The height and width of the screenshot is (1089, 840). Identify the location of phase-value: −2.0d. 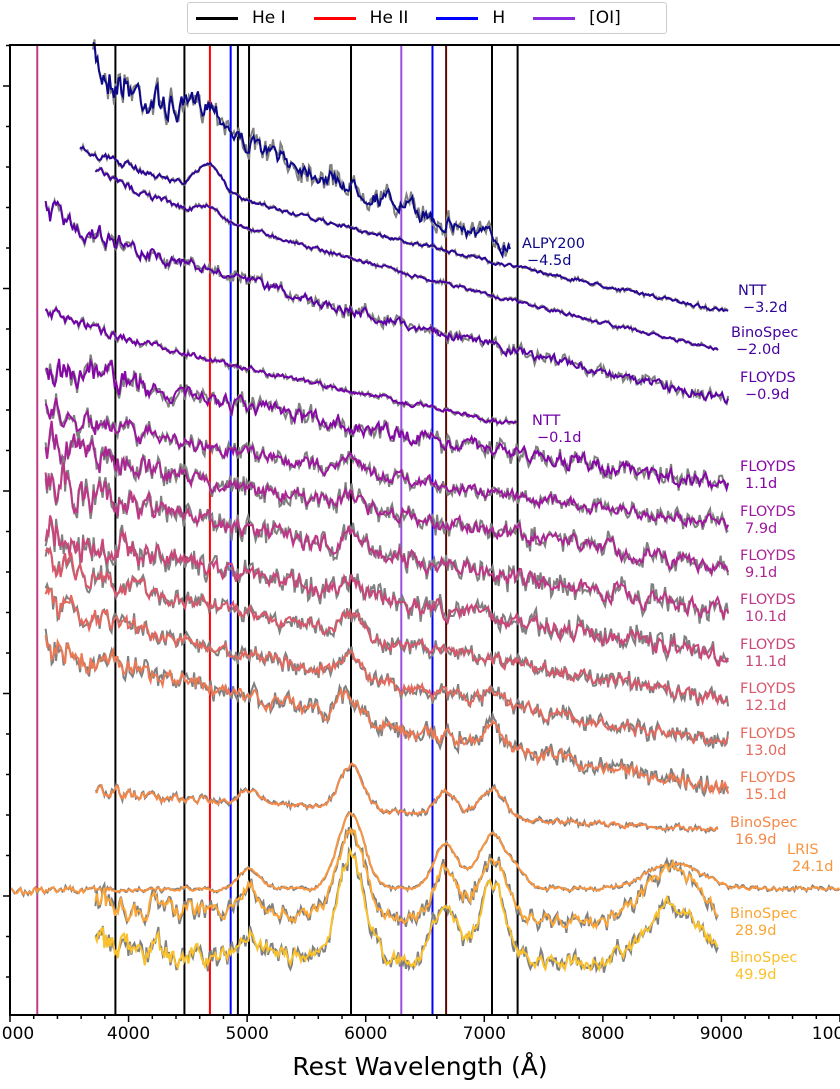
(758, 350).